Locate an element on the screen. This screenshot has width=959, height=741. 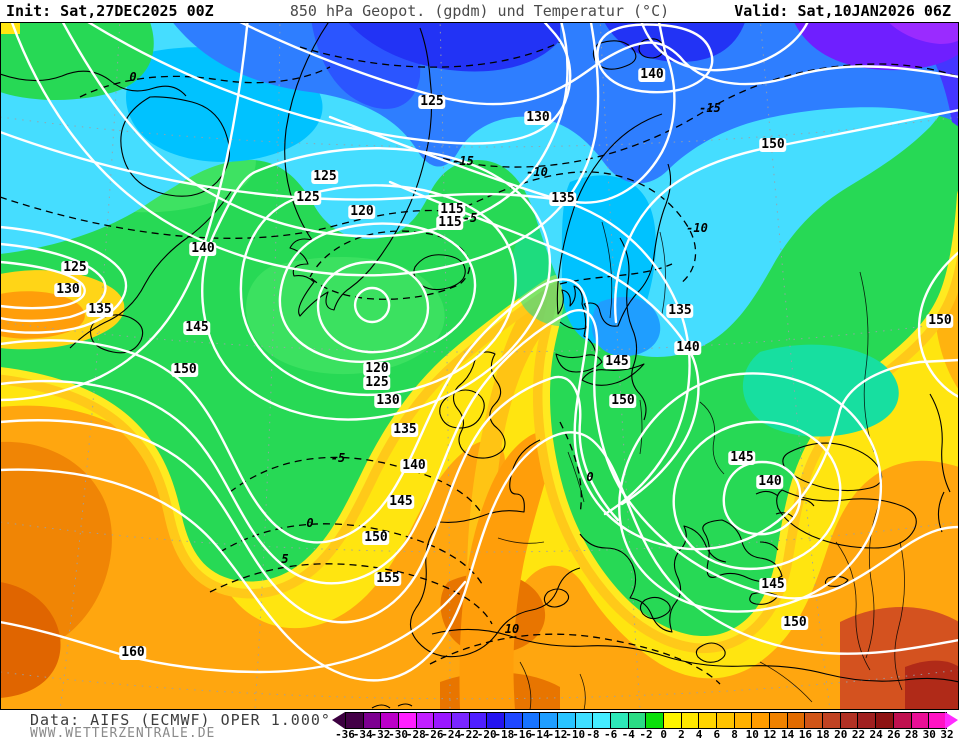
colorbar-tick: -20 is located at coordinates (486, 734).